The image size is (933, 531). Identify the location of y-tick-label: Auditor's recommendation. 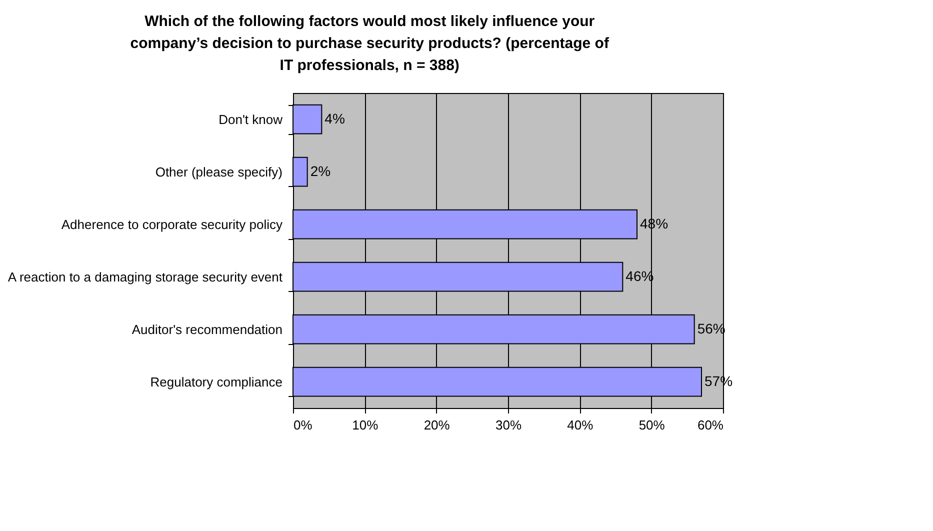
(207, 329).